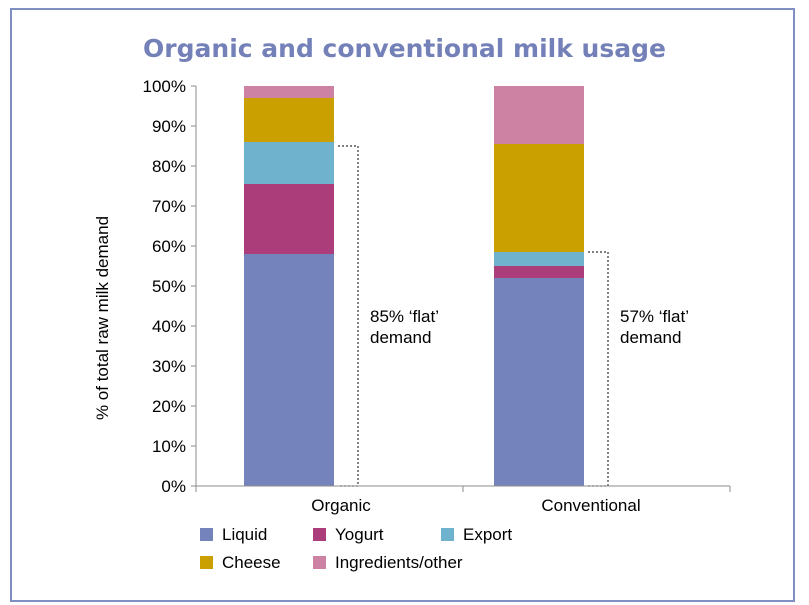 Image resolution: width=809 pixels, height=605 pixels. Describe the element at coordinates (539, 115) in the screenshot. I see `bar-segment-ingredients-other-conventional` at that location.